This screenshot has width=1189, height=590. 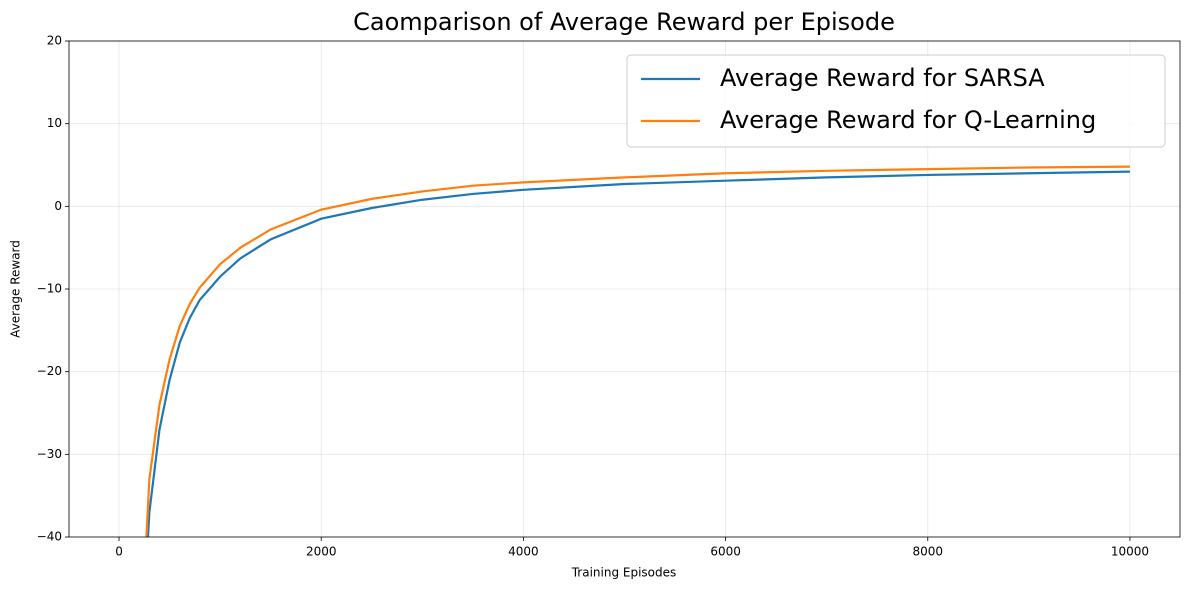 What do you see at coordinates (725, 552) in the screenshot?
I see `x-tick-label: 6000` at bounding box center [725, 552].